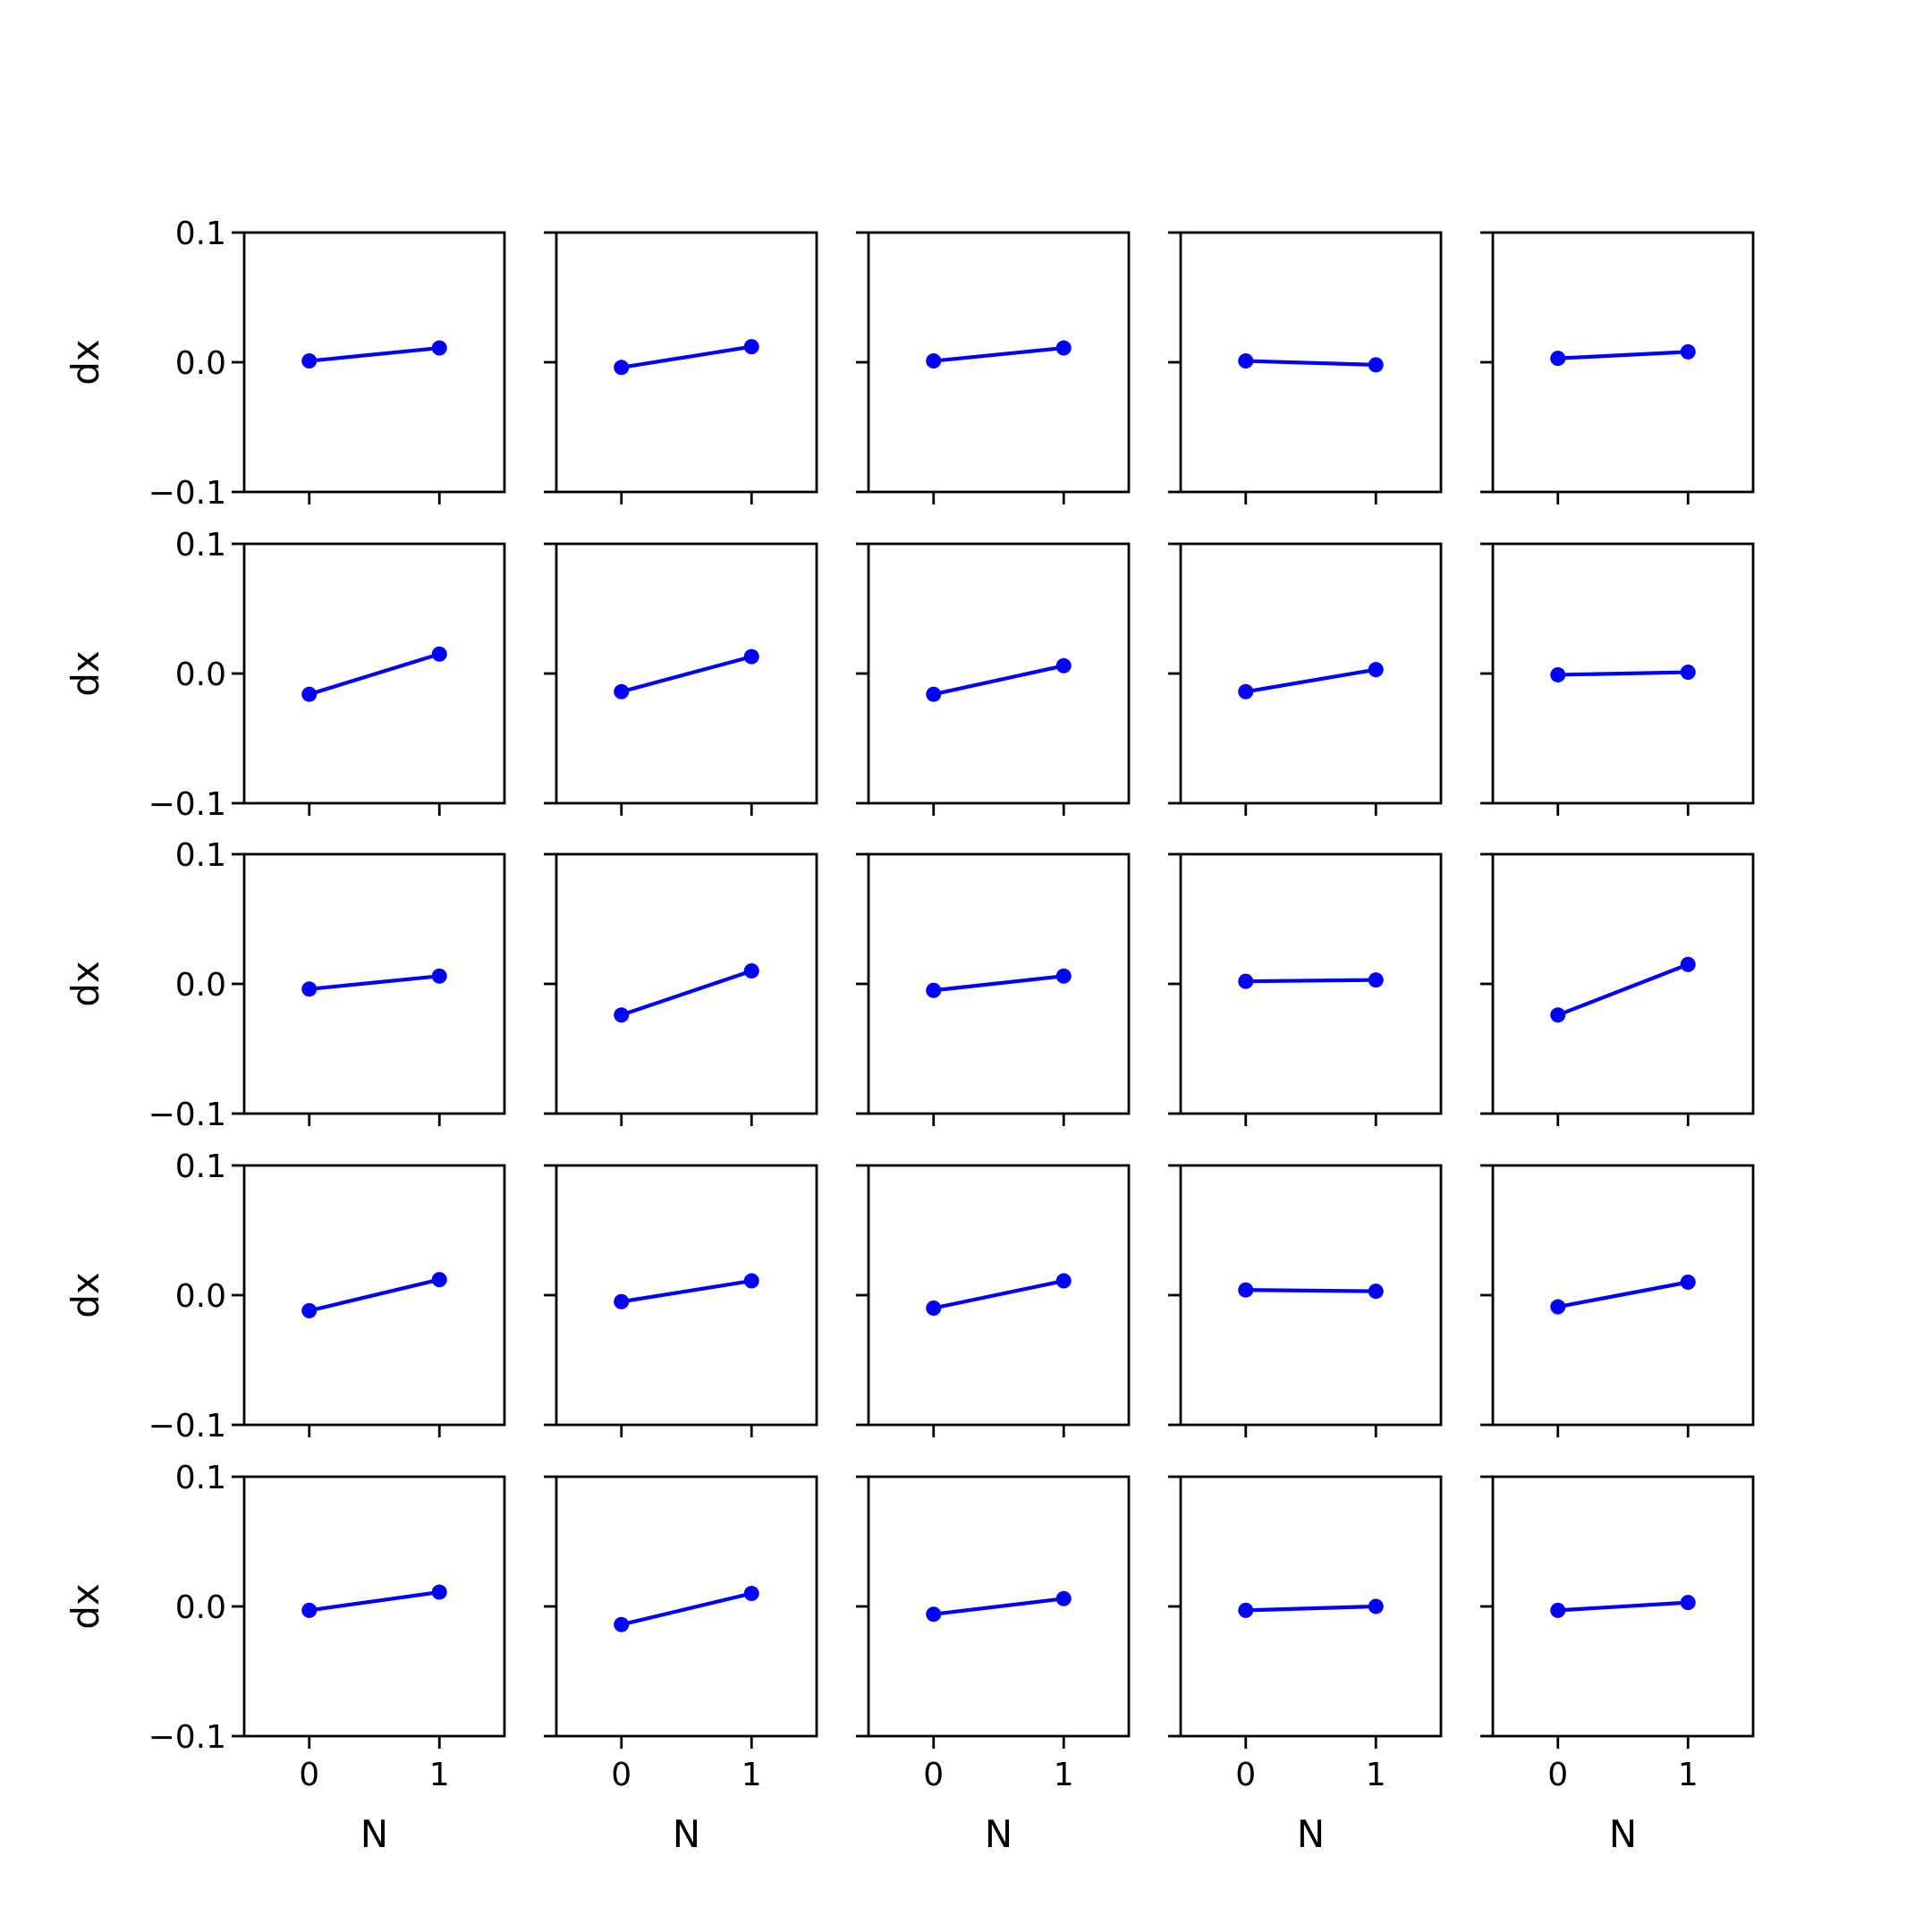 This screenshot has height=1932, width=1932. I want to click on subplot-r3-c5, so click(1617, 989).